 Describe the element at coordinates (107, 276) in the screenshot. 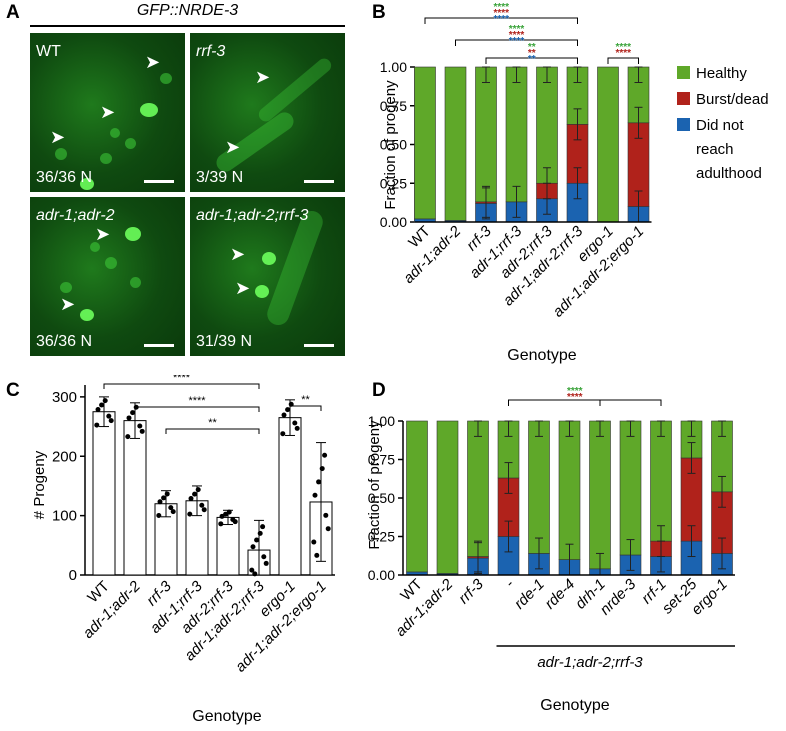

I see `micrograph-adr-1-adr-2: ➤ ➤ adr-1;adr-2 36/36 N` at that location.